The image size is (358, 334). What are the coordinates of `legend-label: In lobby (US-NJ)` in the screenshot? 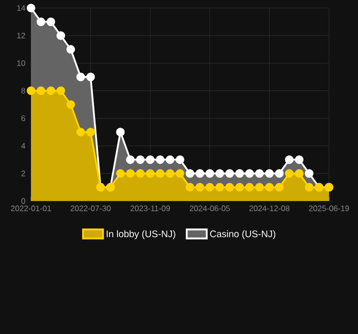 It's located at (141, 235).